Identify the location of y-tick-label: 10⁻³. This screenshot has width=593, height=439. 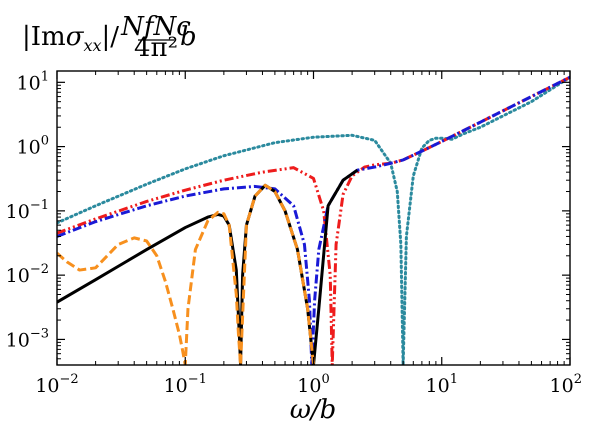
(27, 338).